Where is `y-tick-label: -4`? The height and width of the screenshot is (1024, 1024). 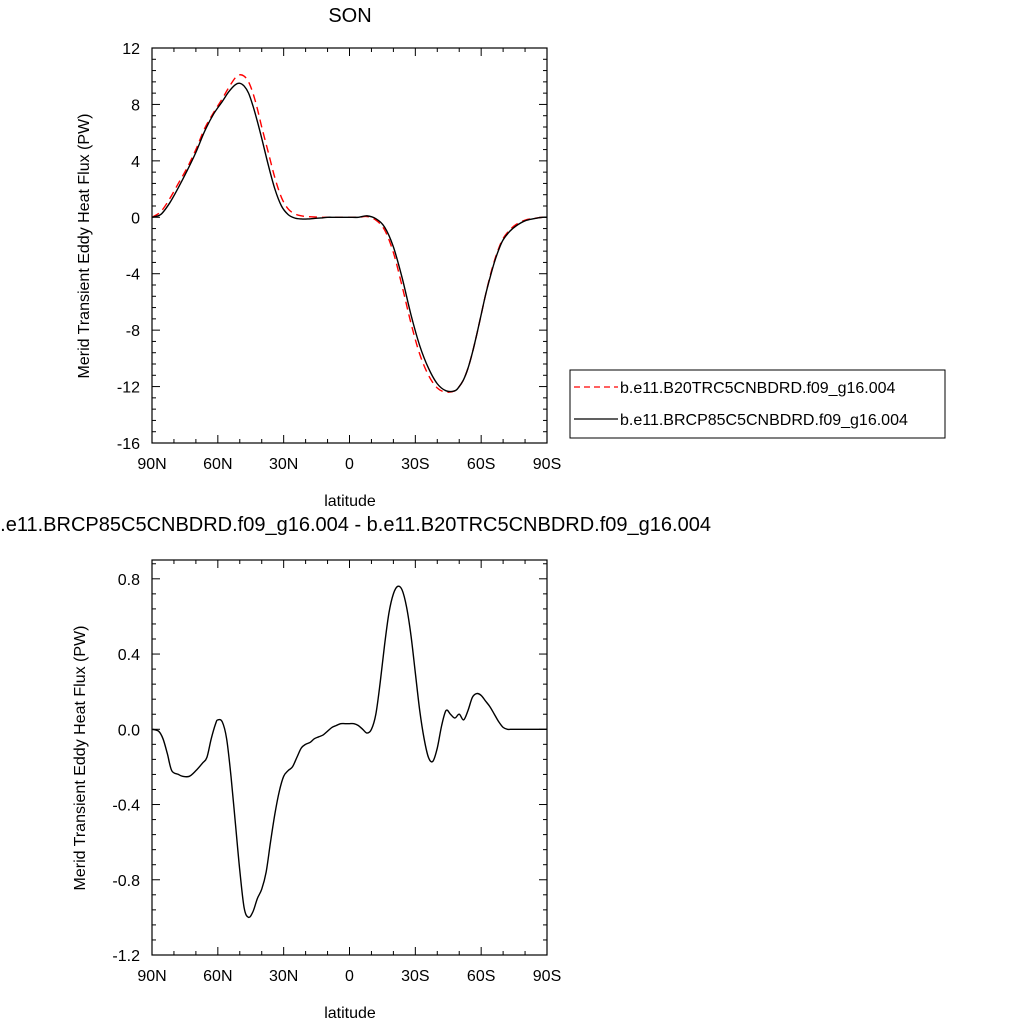 y-tick-label: -4 is located at coordinates (133, 275).